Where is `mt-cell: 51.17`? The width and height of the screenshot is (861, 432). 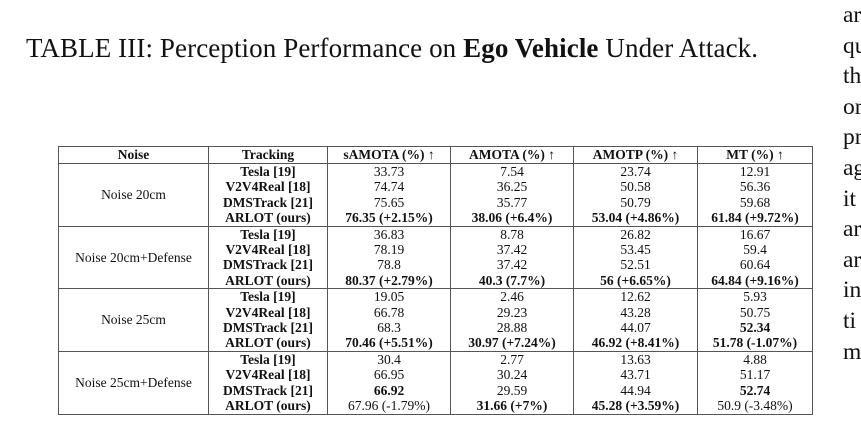
mt-cell: 51.17 is located at coordinates (755, 375).